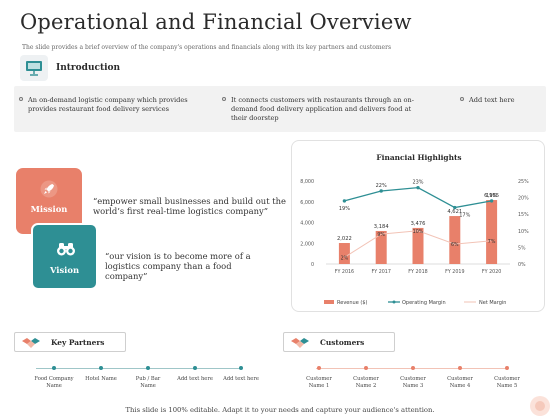  What do you see at coordinates (418, 232) in the screenshot?
I see `net-margin-label: 10%` at bounding box center [418, 232].